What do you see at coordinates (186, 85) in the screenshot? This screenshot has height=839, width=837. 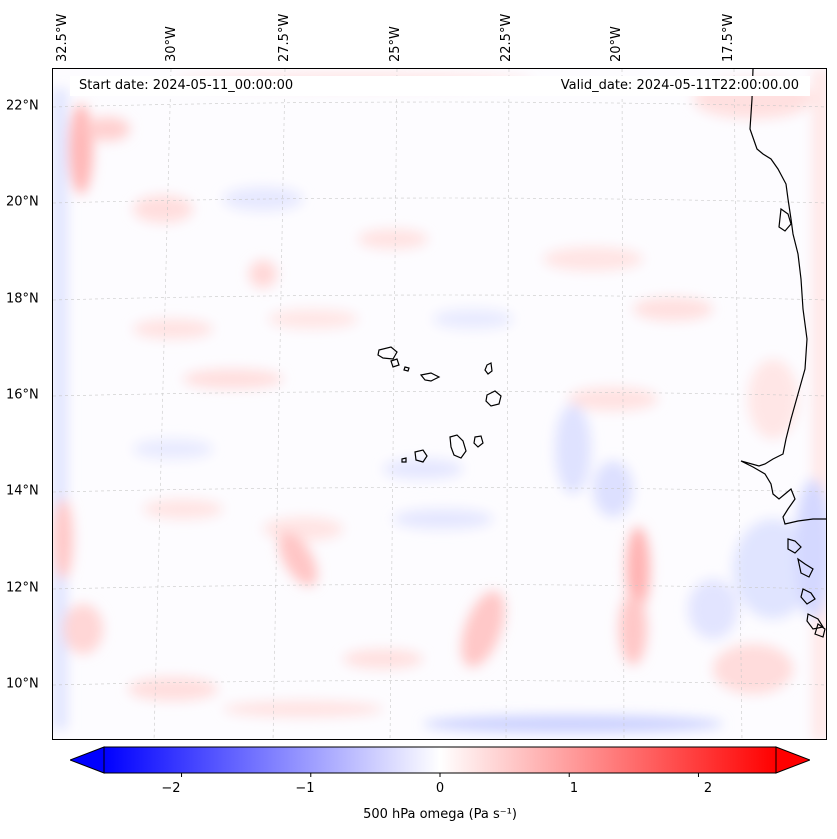 I see `start-date-label: Start date: 2024-05-11_00:00:00` at bounding box center [186, 85].